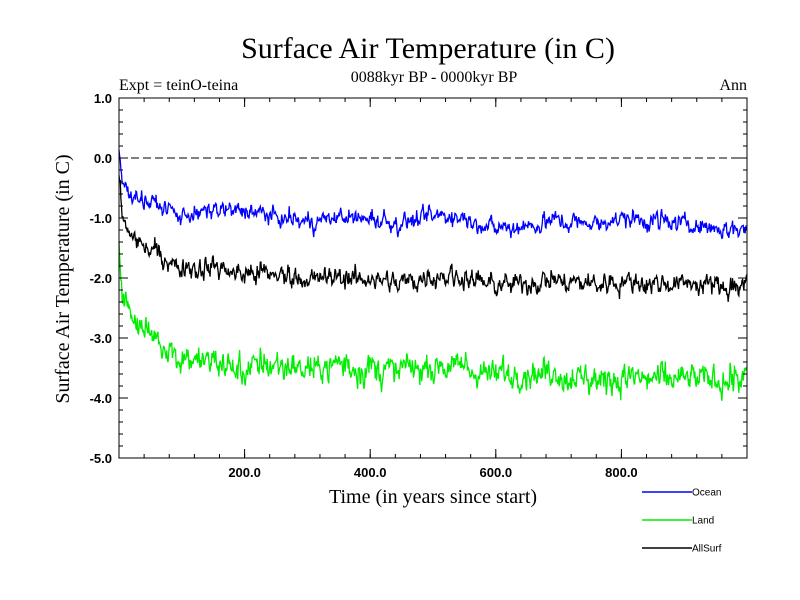  What do you see at coordinates (103, 98) in the screenshot?
I see `y-tick-label: 1.0` at bounding box center [103, 98].